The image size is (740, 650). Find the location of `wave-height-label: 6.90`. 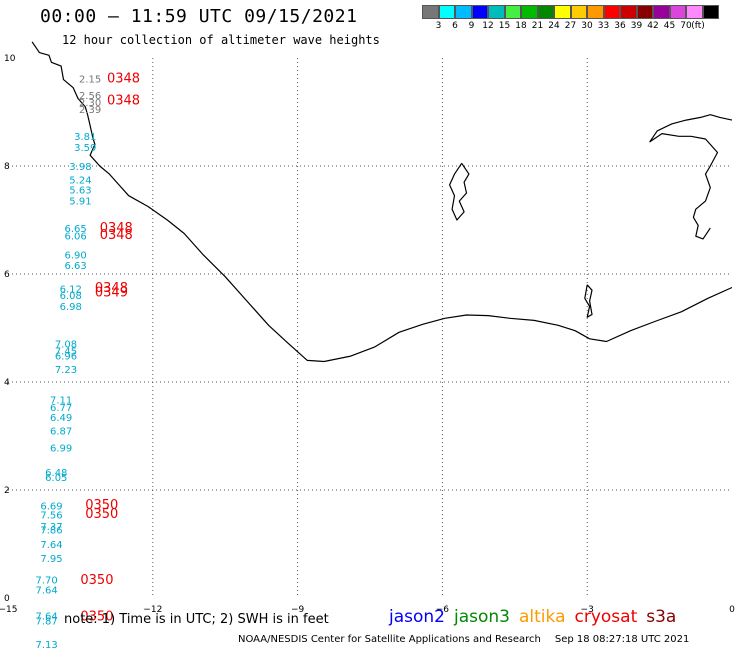

wave-height-label: 6.90 is located at coordinates (75, 255).